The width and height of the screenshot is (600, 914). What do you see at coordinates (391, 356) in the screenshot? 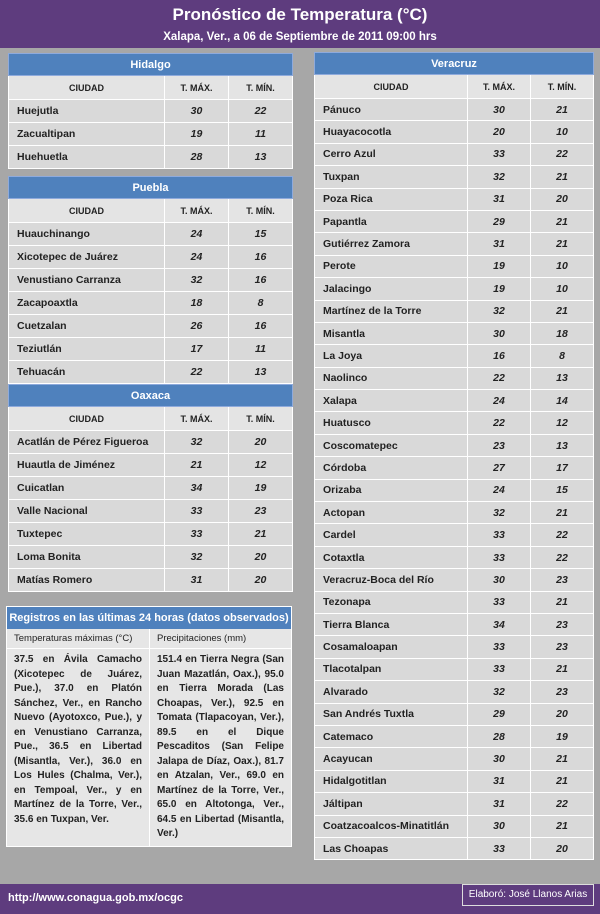
I see `city: La Joya` at bounding box center [391, 356].